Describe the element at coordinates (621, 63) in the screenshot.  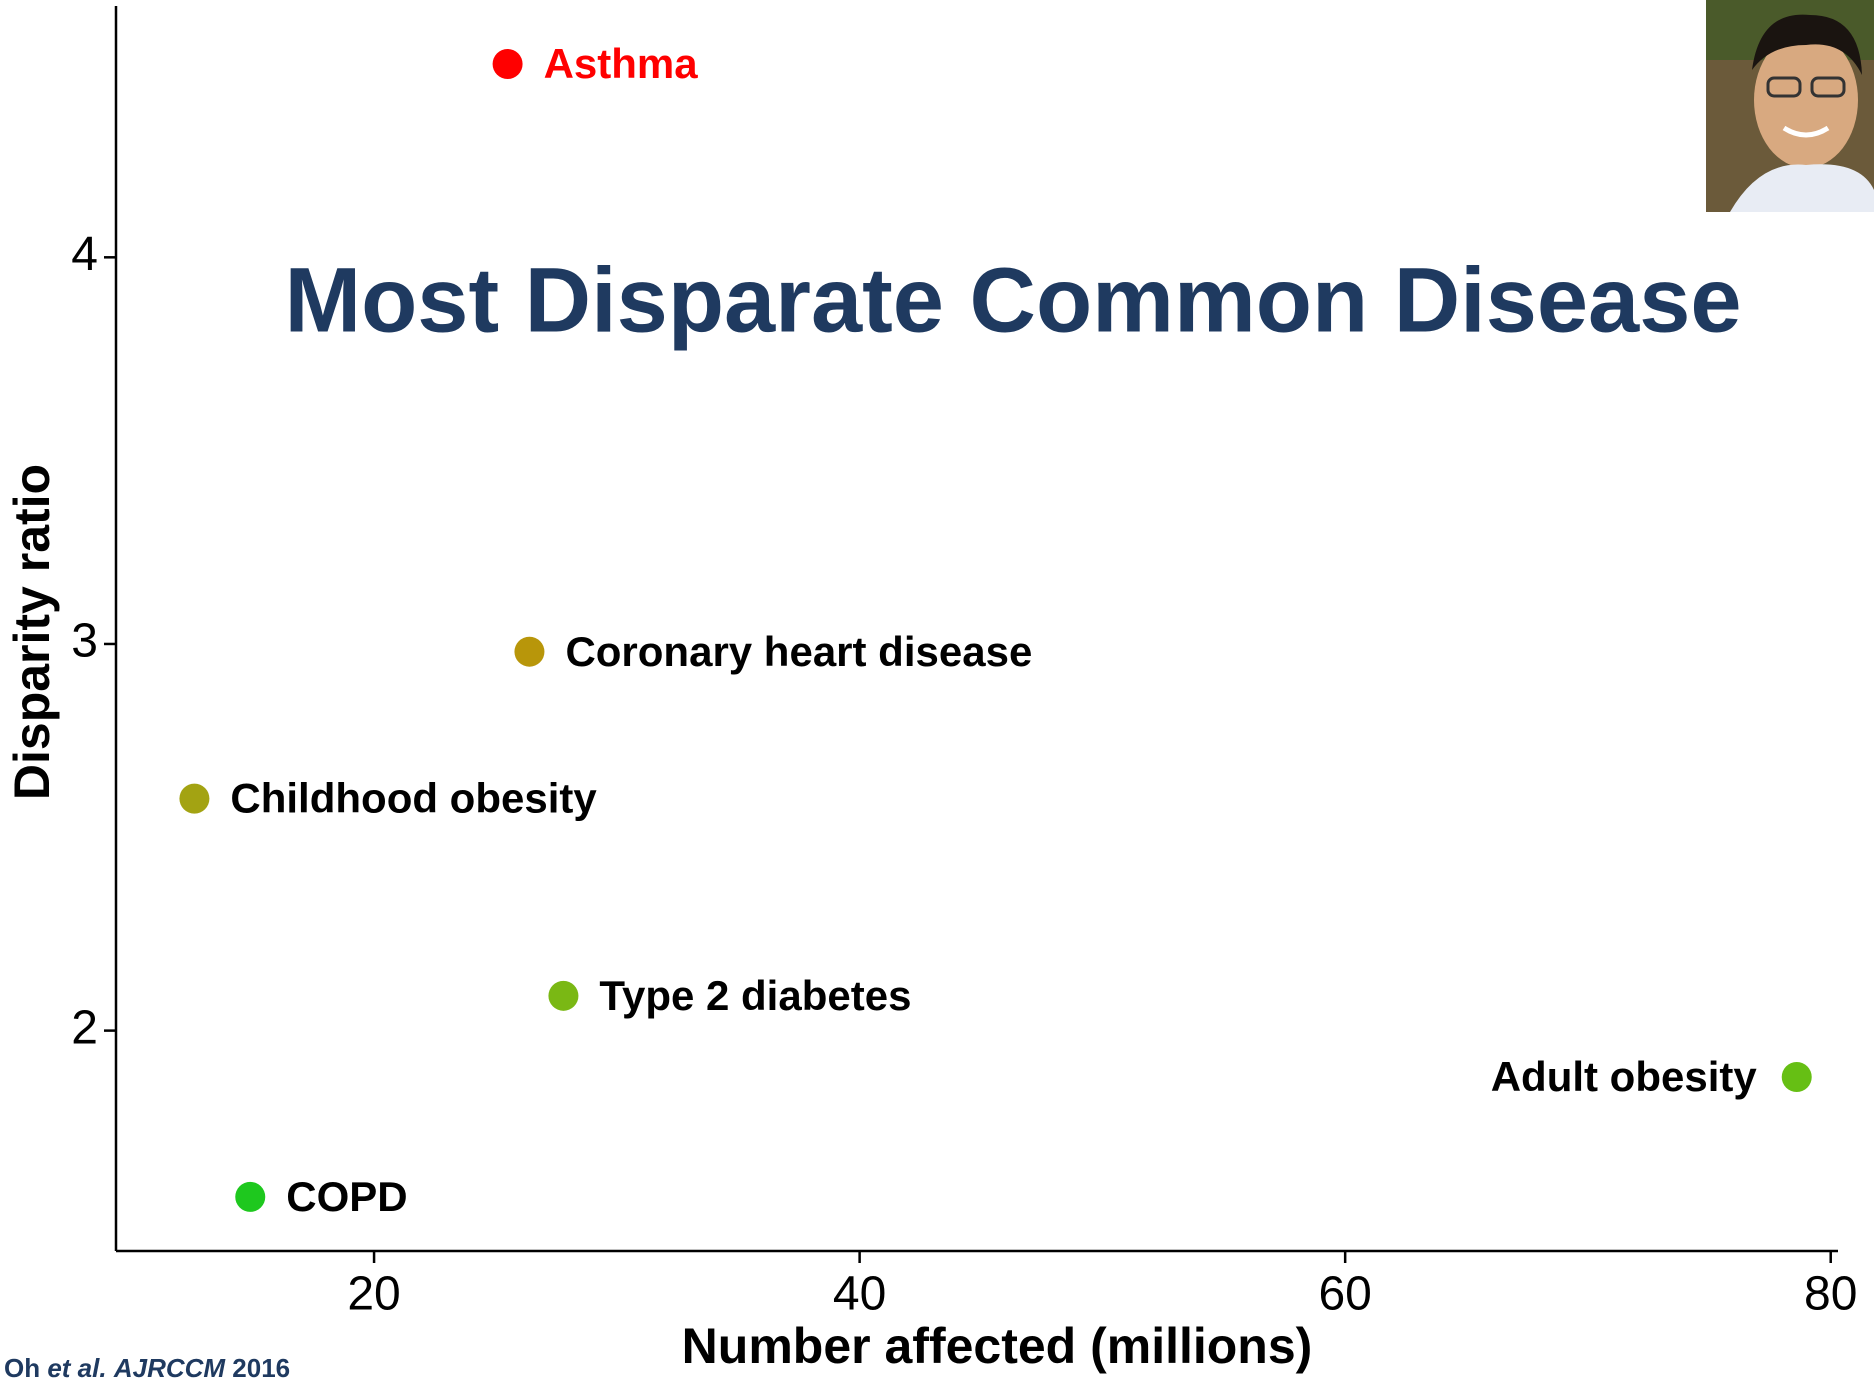
I see `point-label: Asthma` at that location.